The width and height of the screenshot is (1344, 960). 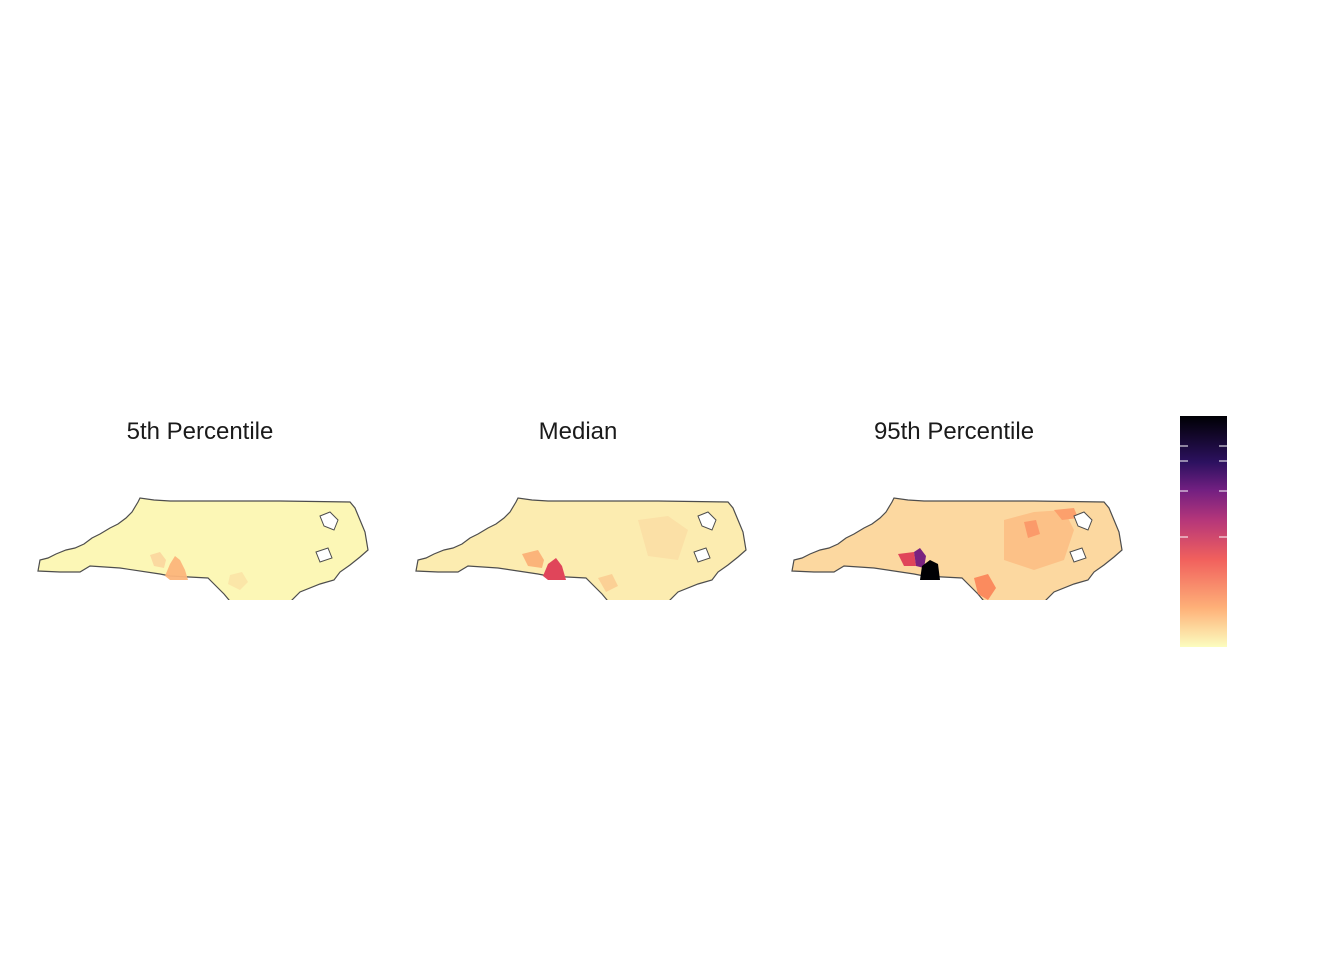 I want to click on map-panel-5th: 5th Percentile, so click(x=200, y=510).